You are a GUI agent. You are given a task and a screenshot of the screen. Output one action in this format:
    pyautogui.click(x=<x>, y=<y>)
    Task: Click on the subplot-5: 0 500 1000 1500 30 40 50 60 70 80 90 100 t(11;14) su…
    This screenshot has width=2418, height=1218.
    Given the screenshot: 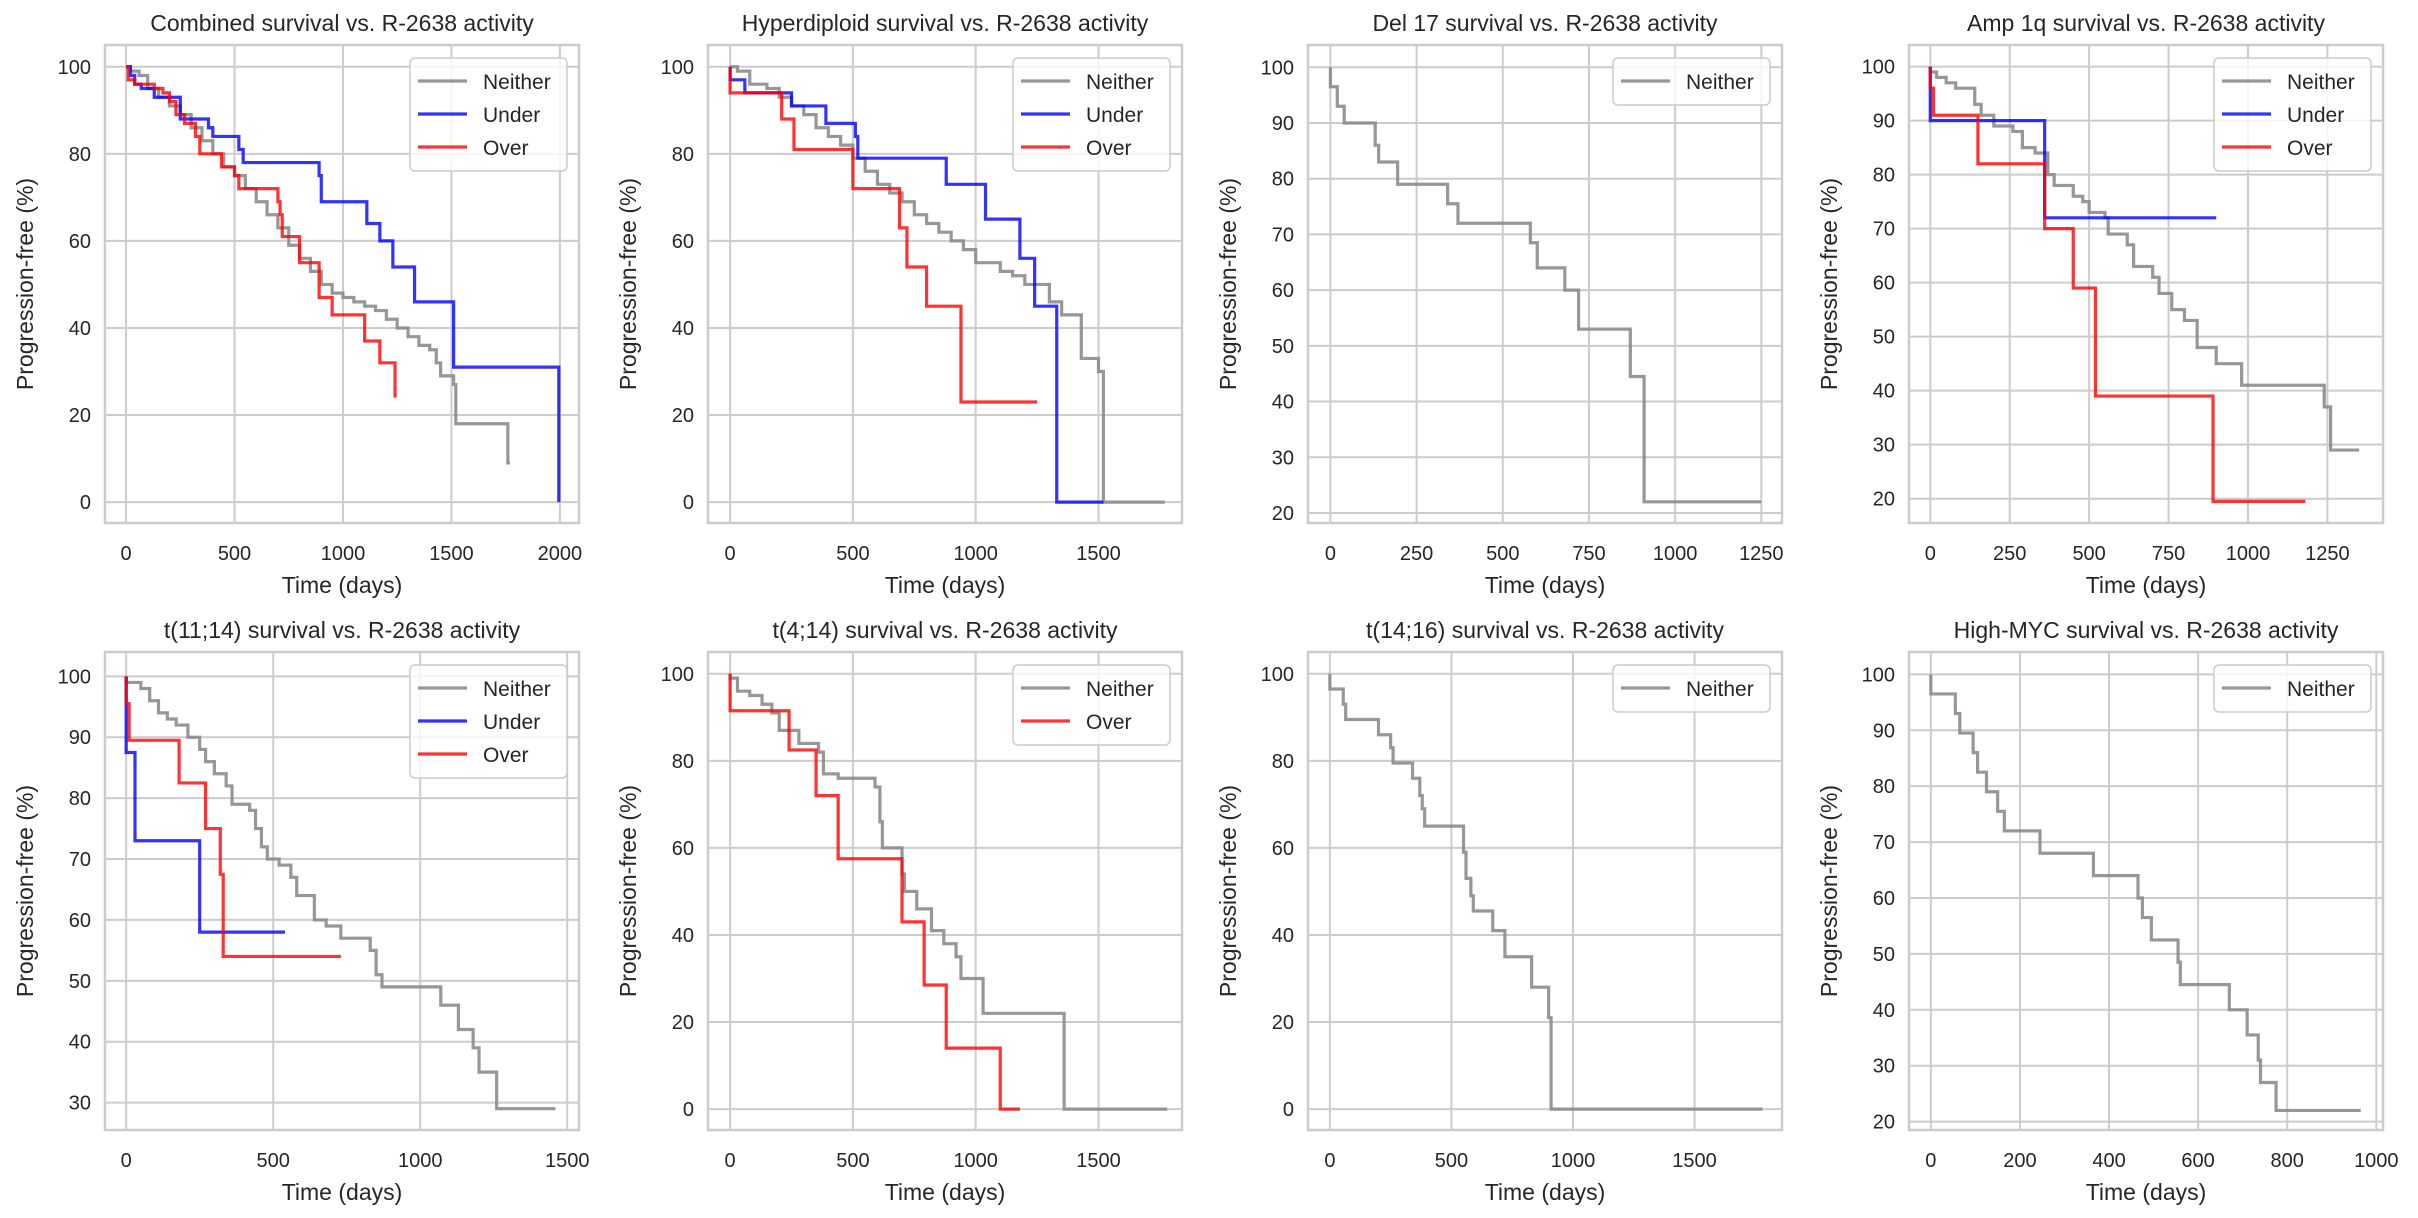 What is the action you would take?
    pyautogui.click(x=300, y=911)
    